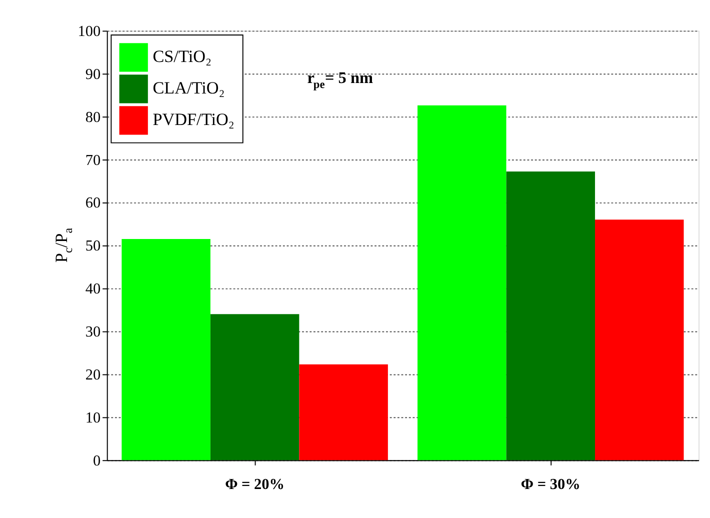  Describe the element at coordinates (93, 332) in the screenshot. I see `y-tick-label: 30` at that location.